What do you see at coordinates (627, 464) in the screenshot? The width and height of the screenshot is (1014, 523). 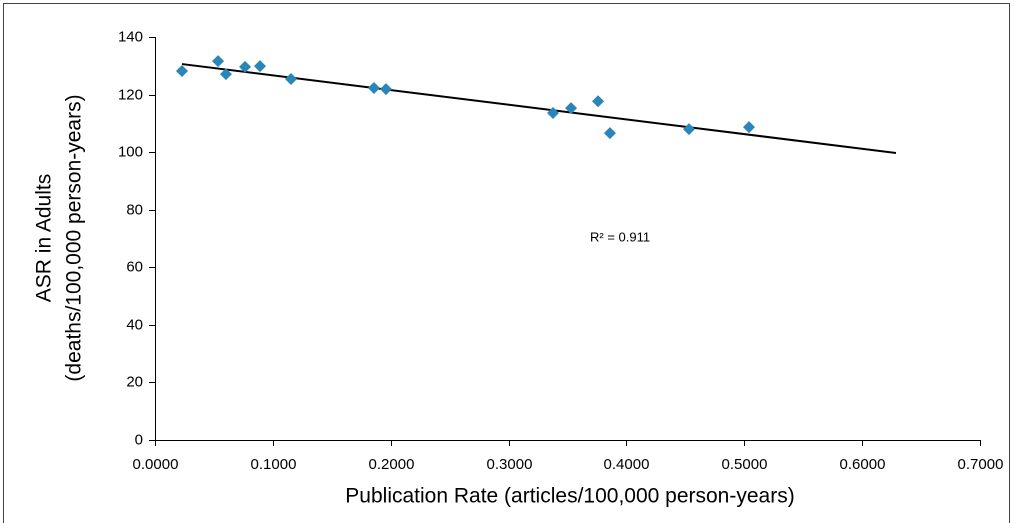 I see `x-tick-label: 0.4000` at bounding box center [627, 464].